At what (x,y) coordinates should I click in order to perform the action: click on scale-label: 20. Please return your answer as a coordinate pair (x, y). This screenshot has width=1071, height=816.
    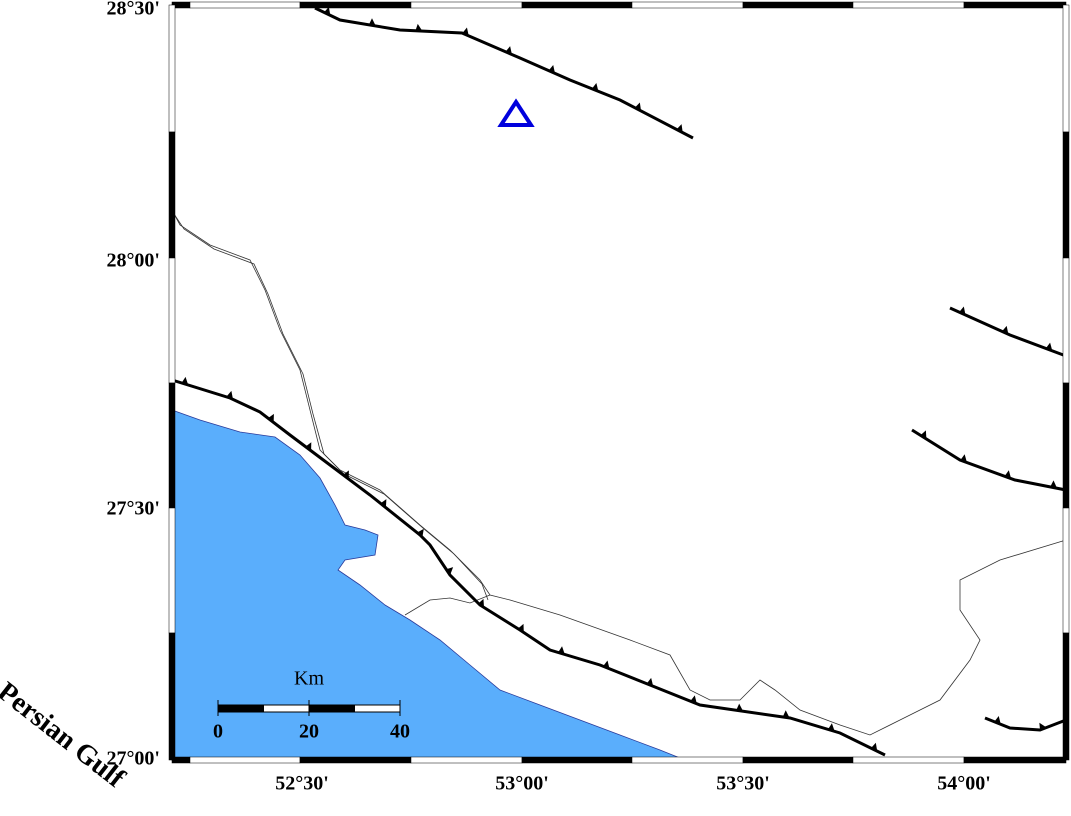
    Looking at the image, I should click on (309, 732).